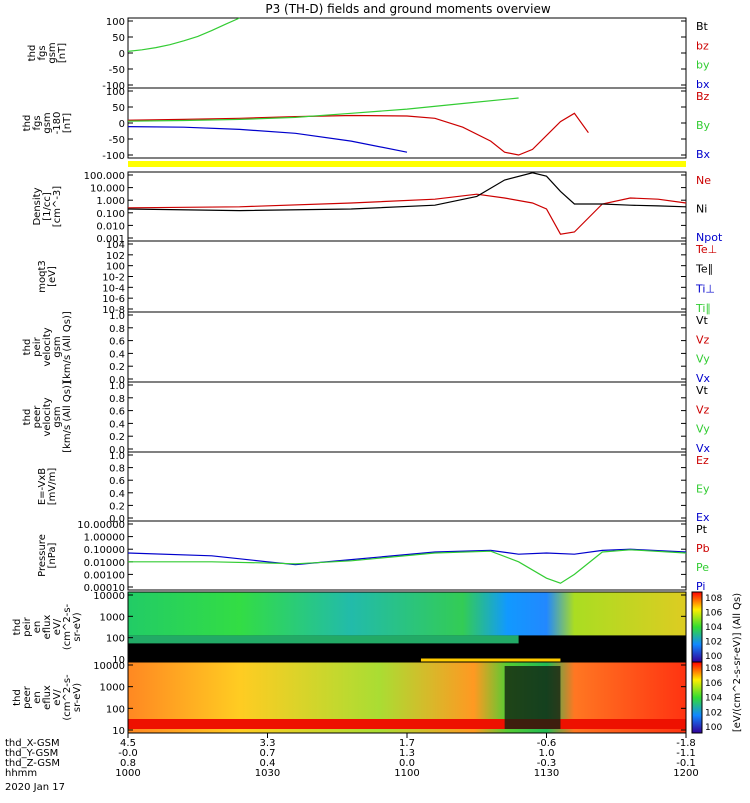 This screenshot has width=750, height=803. I want to click on density-ytick-label: 1.000, so click(110, 201).